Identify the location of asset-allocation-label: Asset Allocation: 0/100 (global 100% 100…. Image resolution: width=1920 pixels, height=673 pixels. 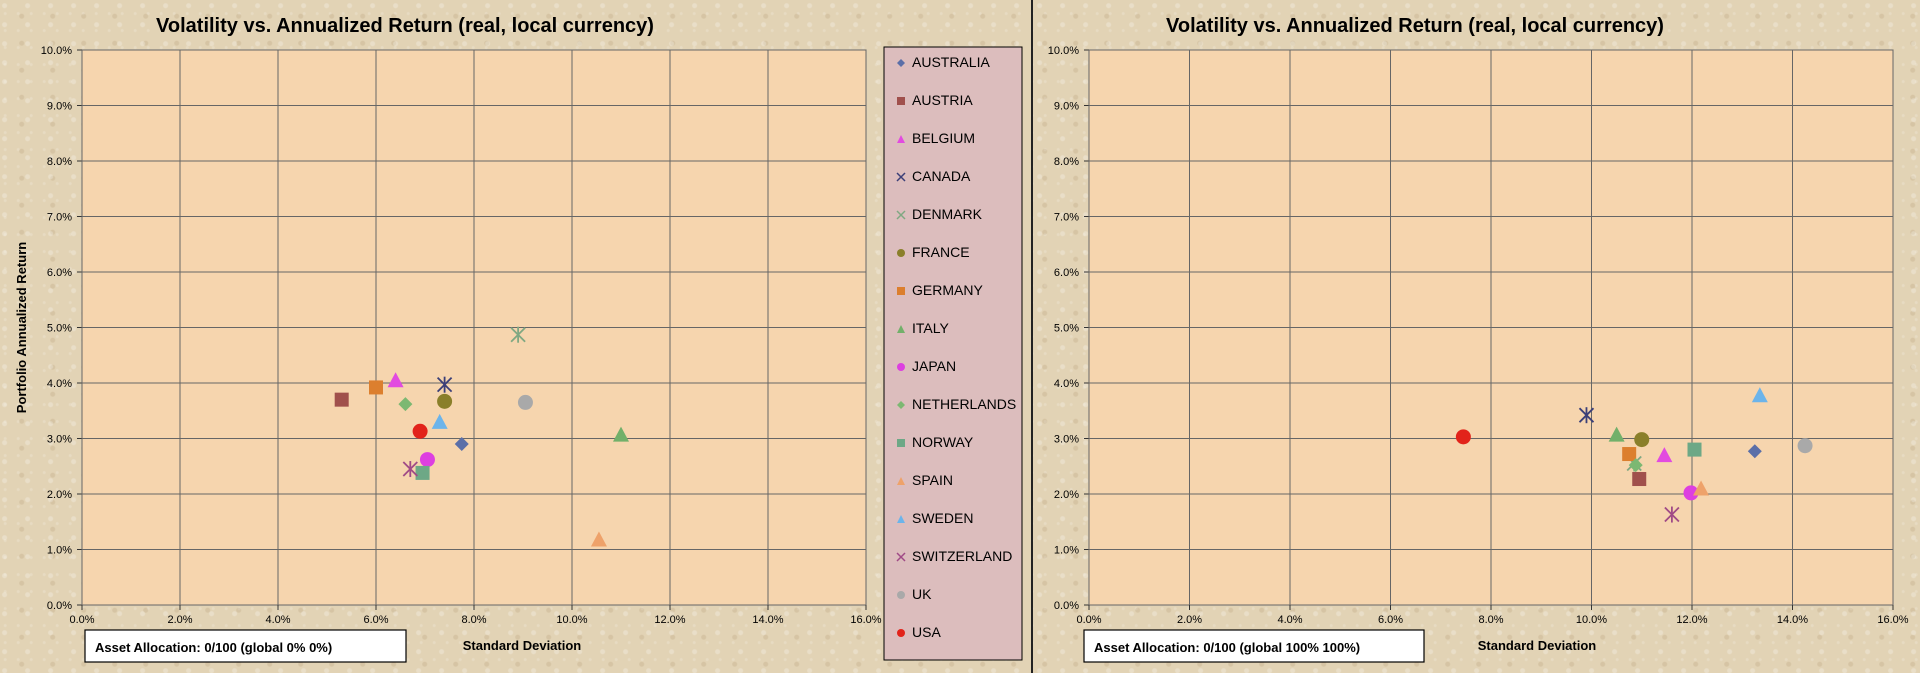
(1227, 647).